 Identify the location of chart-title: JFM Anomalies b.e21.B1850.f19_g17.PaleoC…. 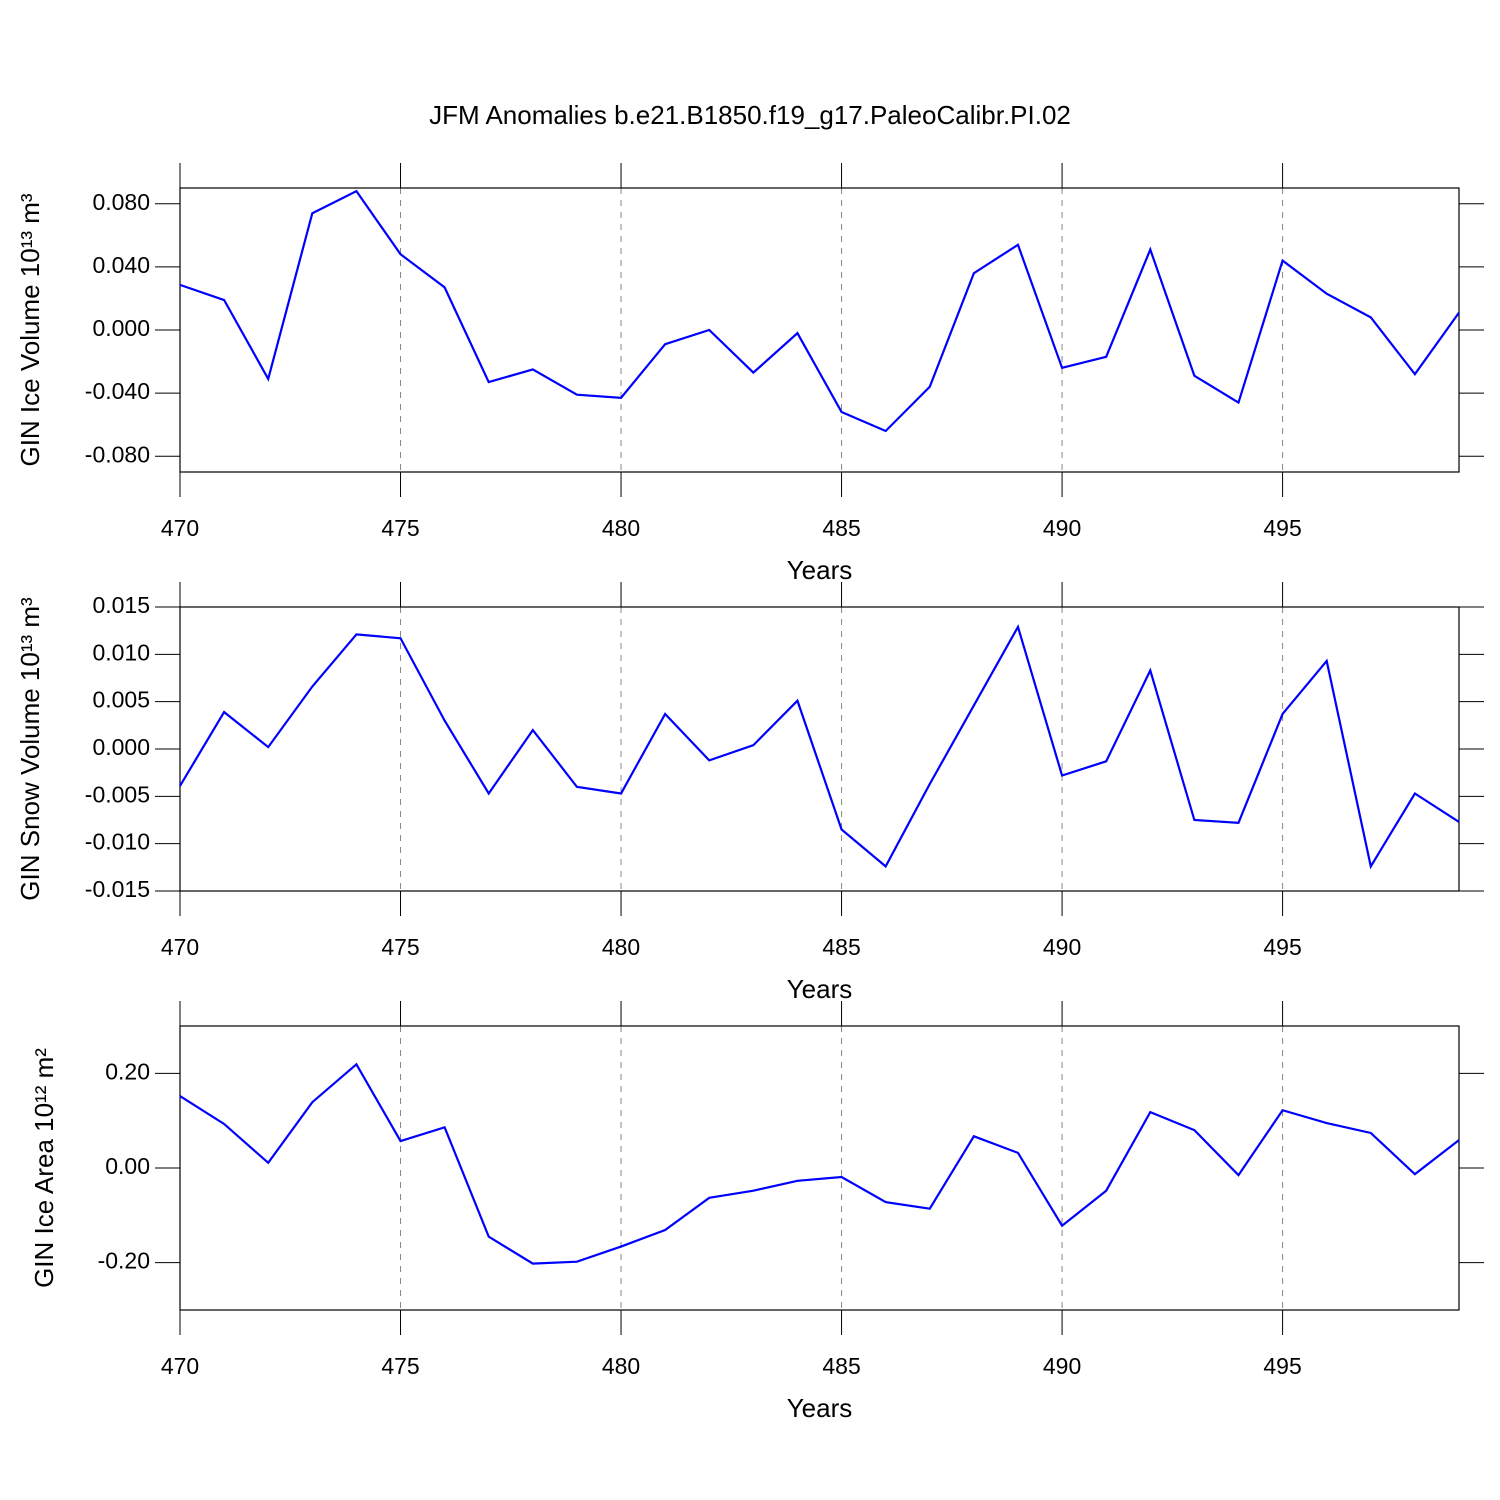
(750, 115).